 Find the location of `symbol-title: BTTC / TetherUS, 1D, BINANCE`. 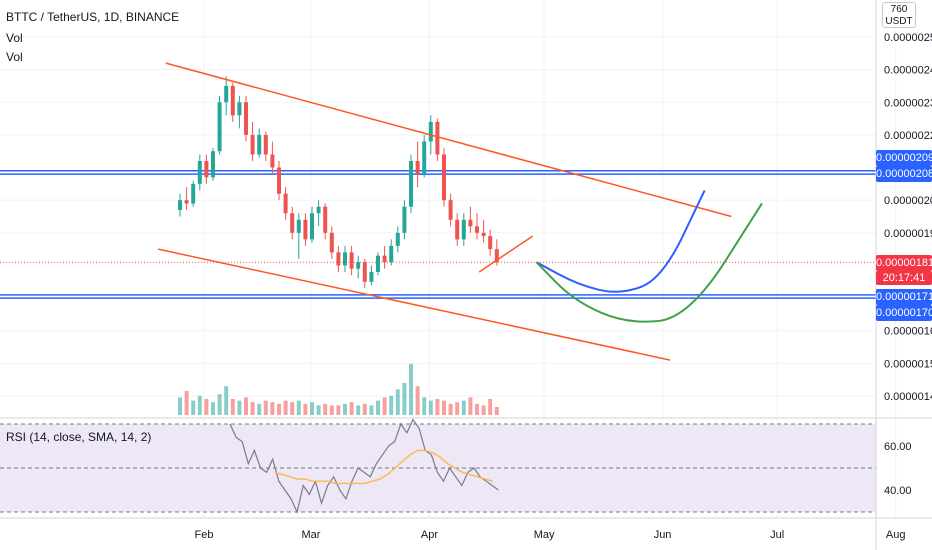

symbol-title: BTTC / TetherUS, 1D, BINANCE is located at coordinates (93, 17).